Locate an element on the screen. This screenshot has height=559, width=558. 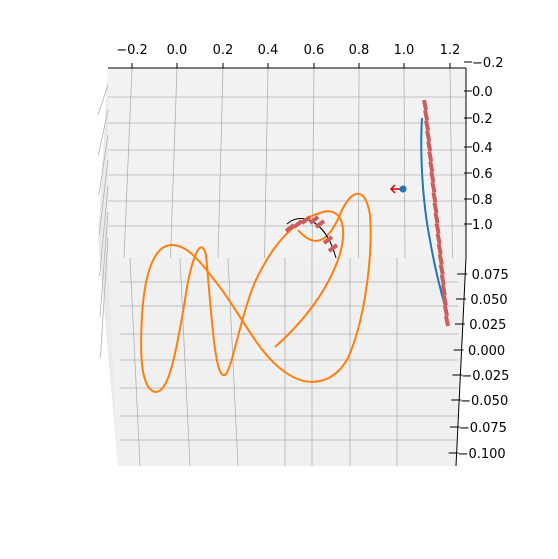
z-tick-label: −0.050 is located at coordinates (484, 401).